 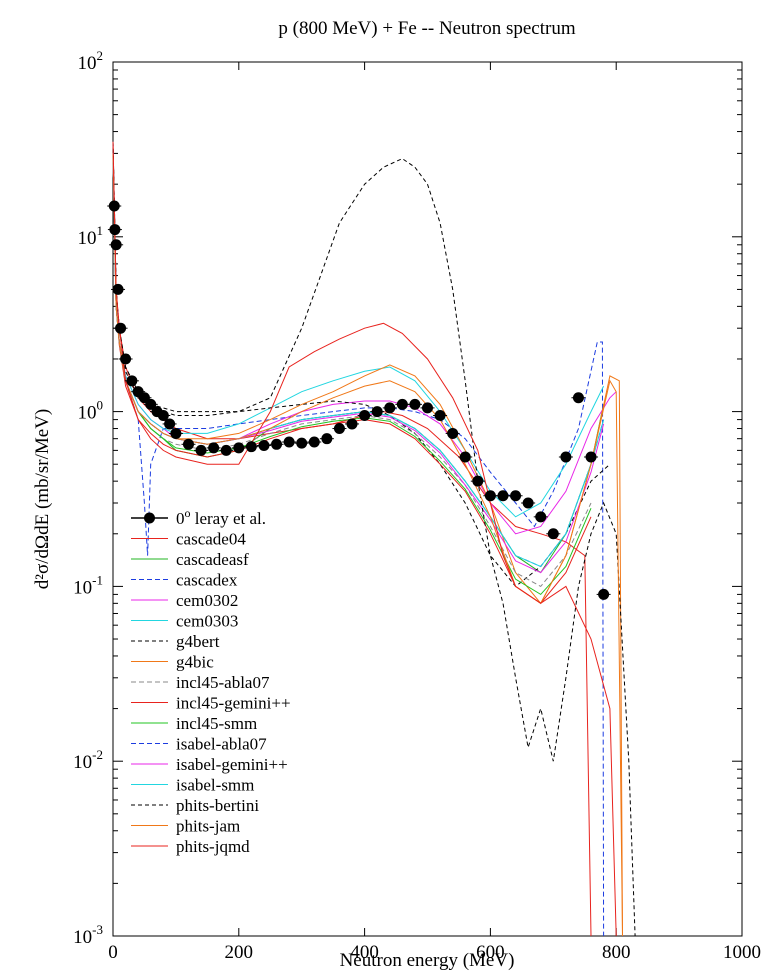 What do you see at coordinates (616, 952) in the screenshot?
I see `x-tick-label: 800` at bounding box center [616, 952].